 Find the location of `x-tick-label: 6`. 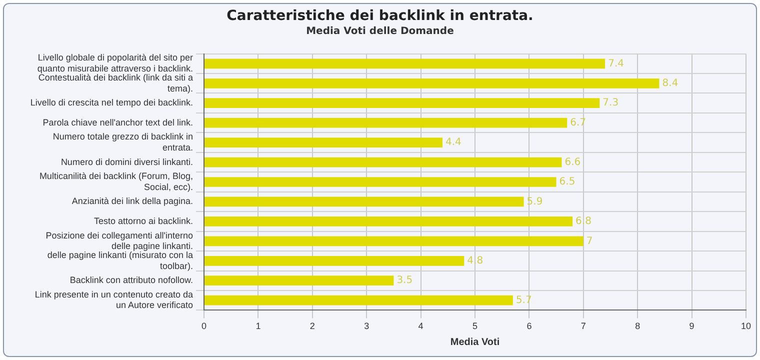

x-tick-label: 6 is located at coordinates (529, 326).